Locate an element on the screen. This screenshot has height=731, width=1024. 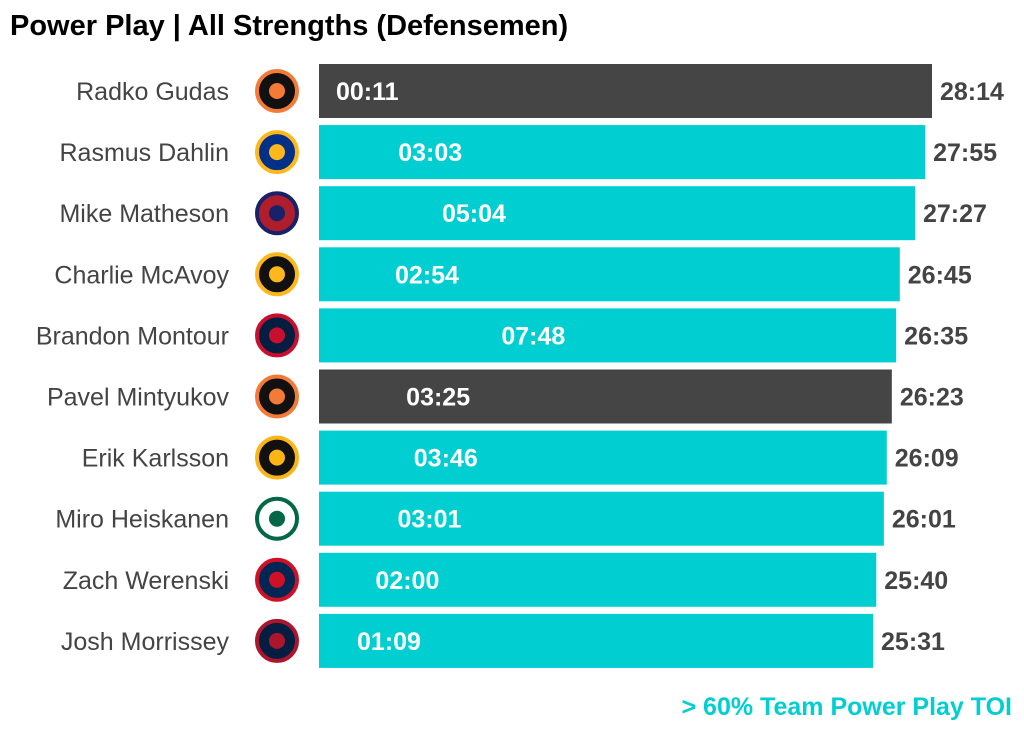
penguins-logo-icon-center is located at coordinates (277, 457).